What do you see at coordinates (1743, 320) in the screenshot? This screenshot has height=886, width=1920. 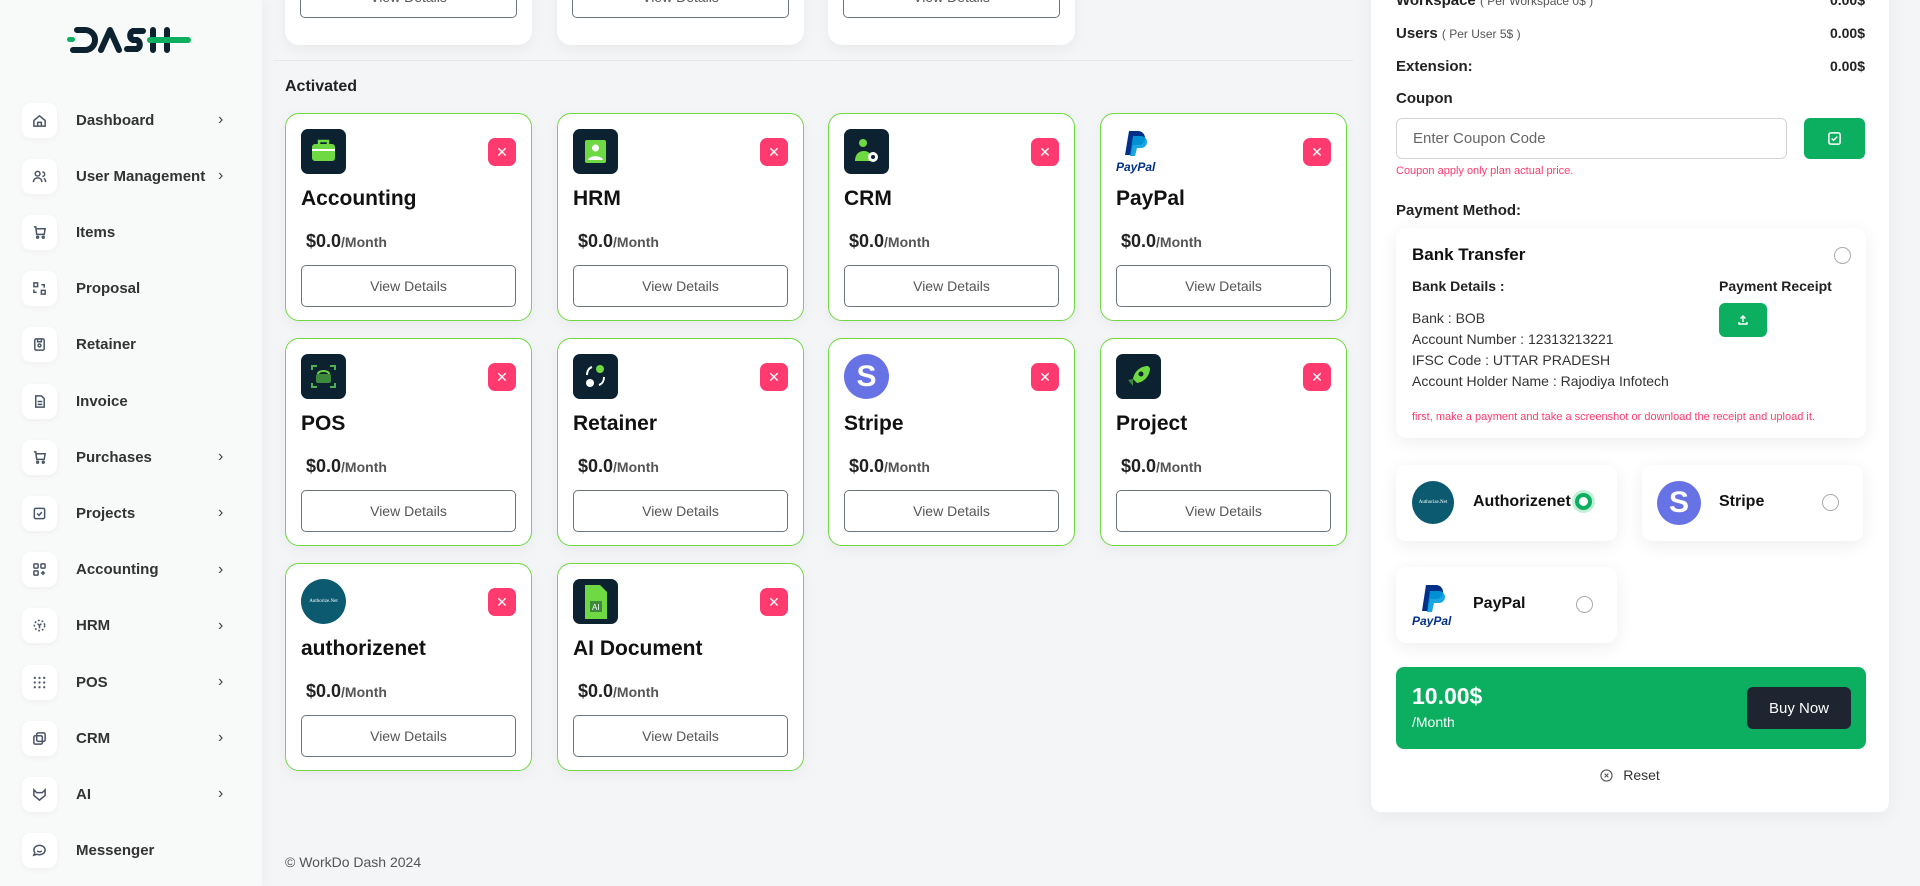 I see `upload-receipt-button` at bounding box center [1743, 320].